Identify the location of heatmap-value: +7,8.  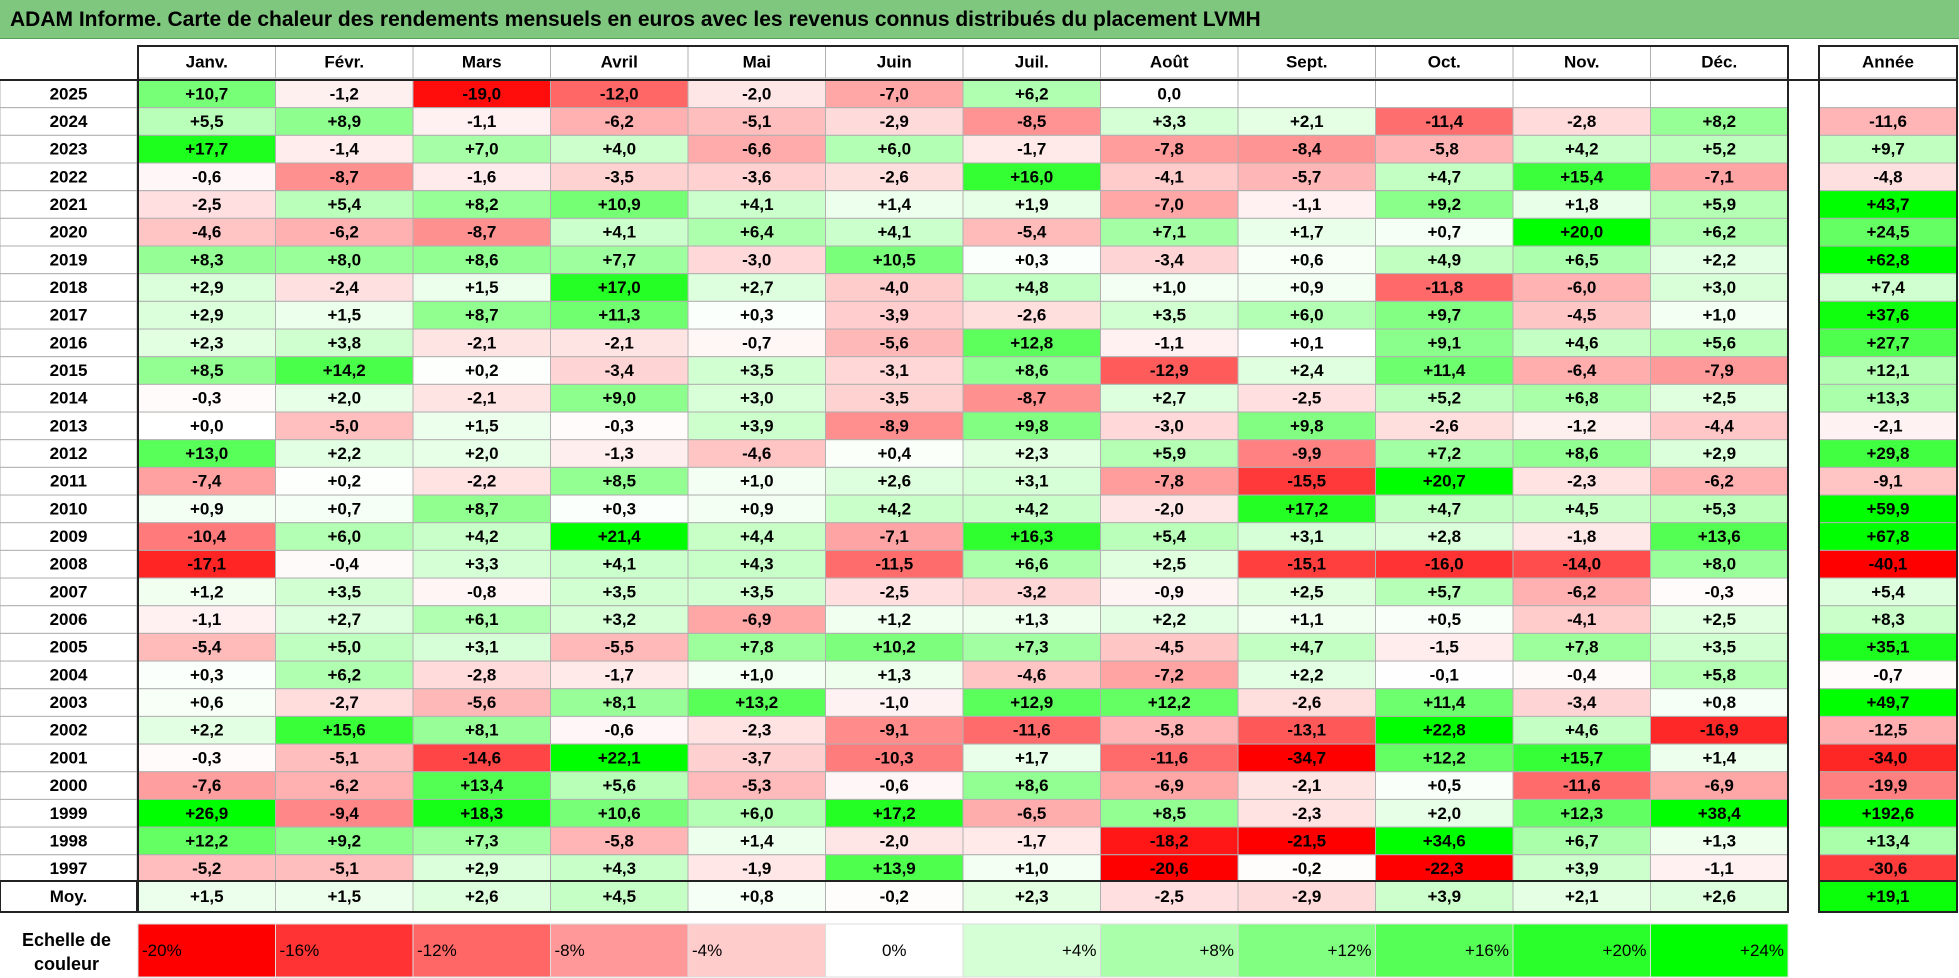
(757, 647).